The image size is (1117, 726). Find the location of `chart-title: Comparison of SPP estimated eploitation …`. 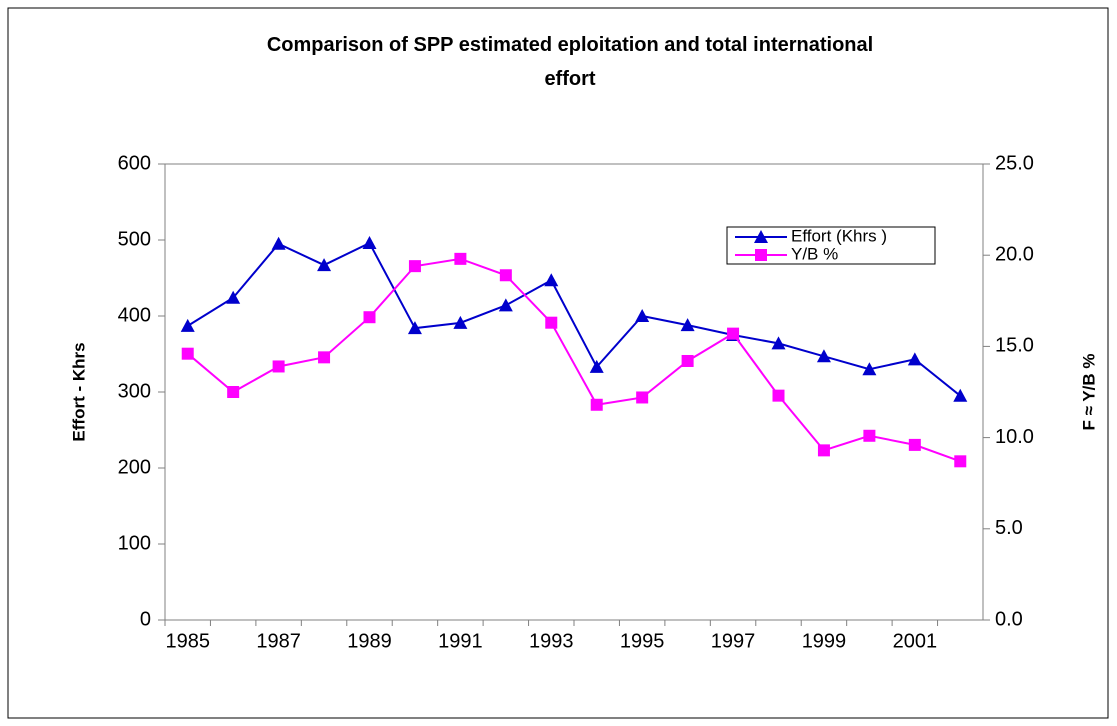

chart-title: Comparison of SPP estimated eploitation … is located at coordinates (570, 62).